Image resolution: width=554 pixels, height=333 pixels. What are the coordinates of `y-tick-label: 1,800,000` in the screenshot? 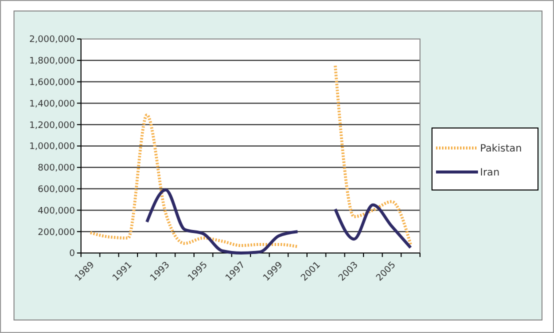 It's located at (52, 61).